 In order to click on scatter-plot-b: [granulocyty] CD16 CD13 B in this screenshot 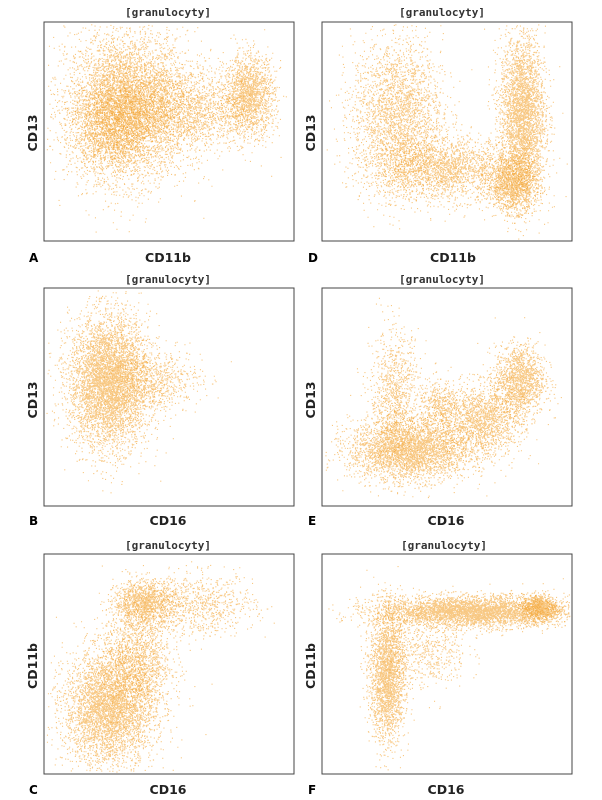, I will do `click(160, 400)`.